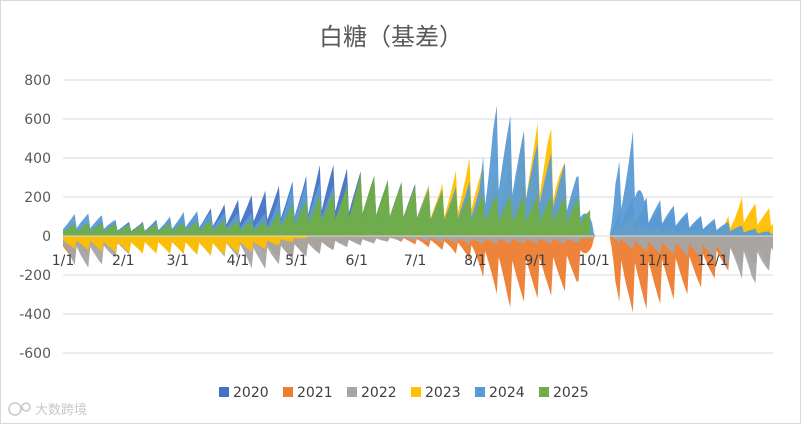 This screenshot has width=801, height=425. I want to click on chart-title: 白糖（基差）, so click(391, 37).